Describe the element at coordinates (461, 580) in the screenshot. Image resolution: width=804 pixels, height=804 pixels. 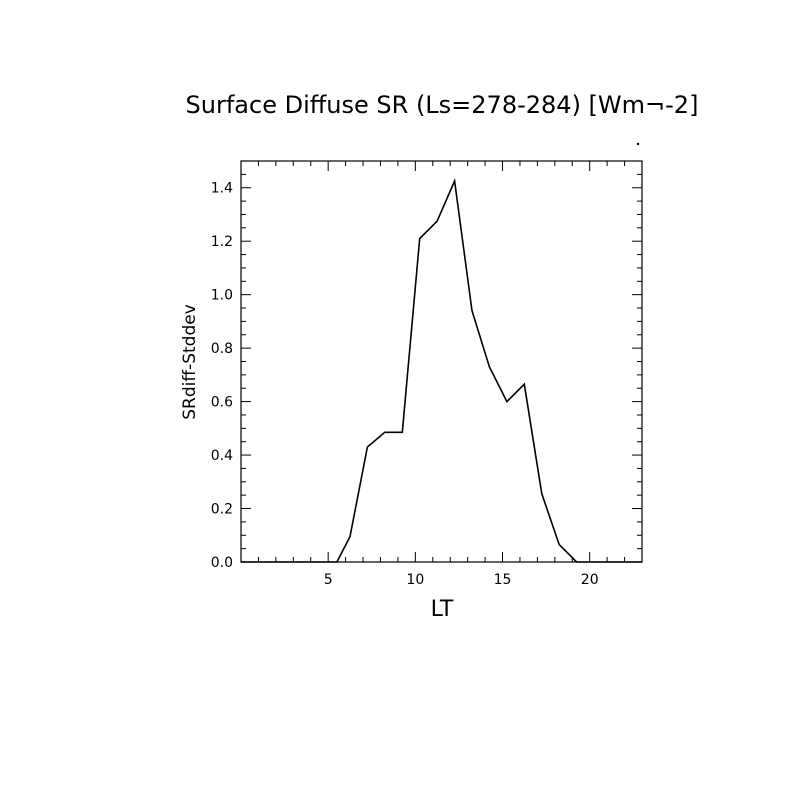
I see `x-tick-labels: 5 10 15 20` at that location.